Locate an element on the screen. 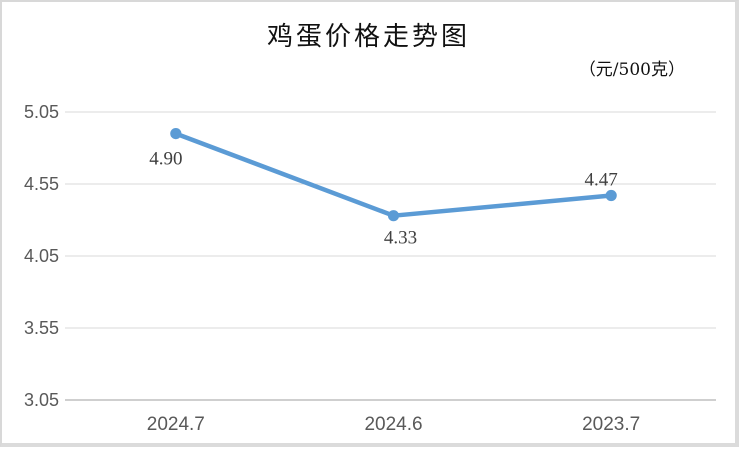  y-tick-label: 5.05 is located at coordinates (41, 112).